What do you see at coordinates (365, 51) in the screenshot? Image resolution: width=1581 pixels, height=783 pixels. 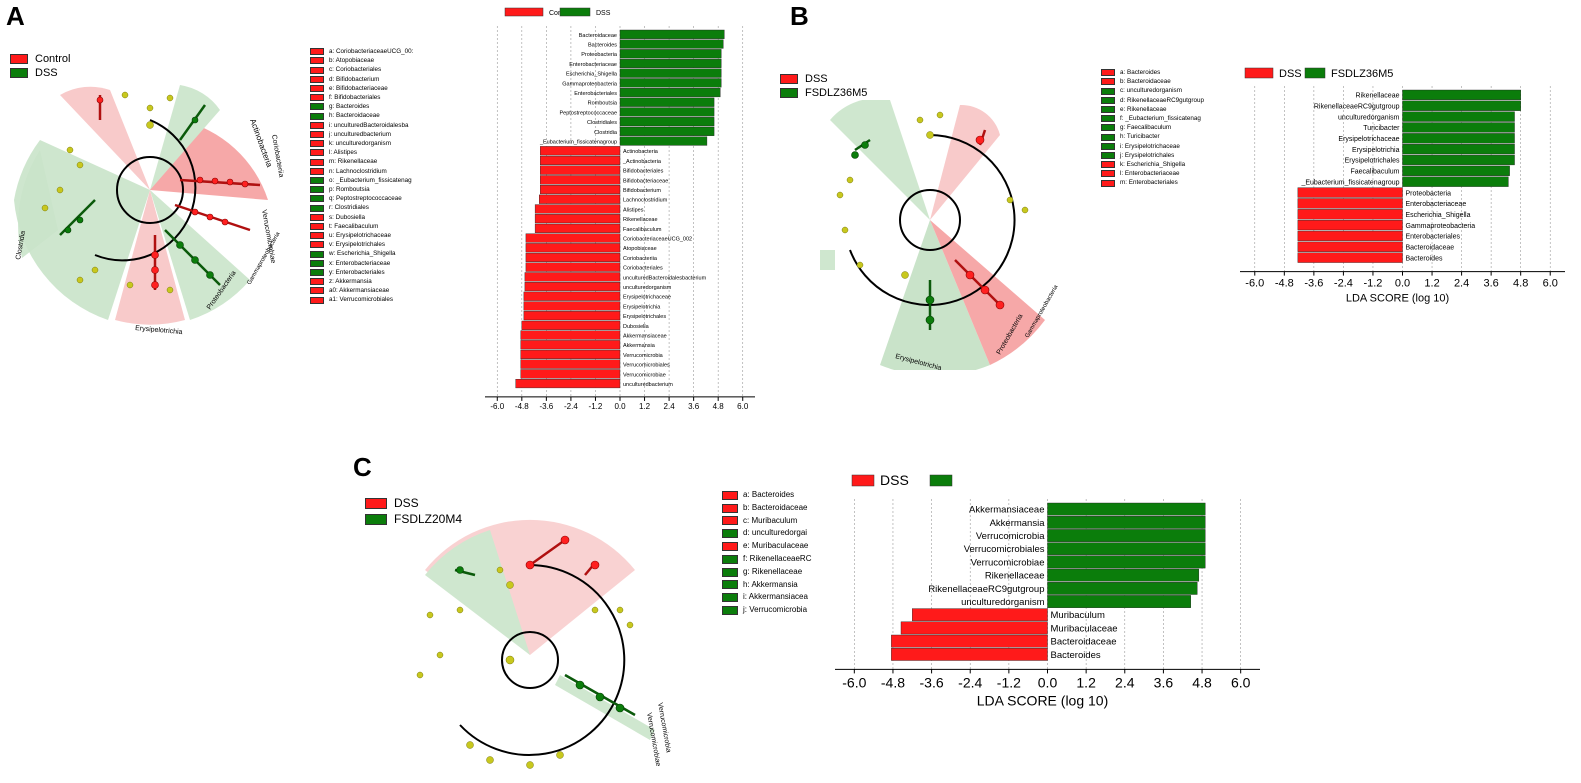 I see `taxa-a-row-0: a: CoriobacteriaceaeUCG_00:` at bounding box center [365, 51].